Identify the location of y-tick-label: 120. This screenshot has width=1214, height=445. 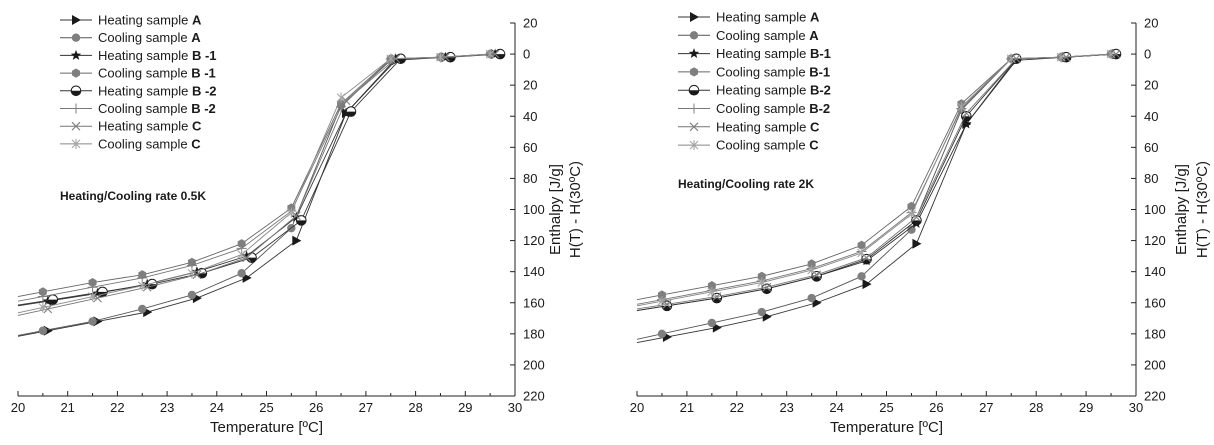
(1155, 240).